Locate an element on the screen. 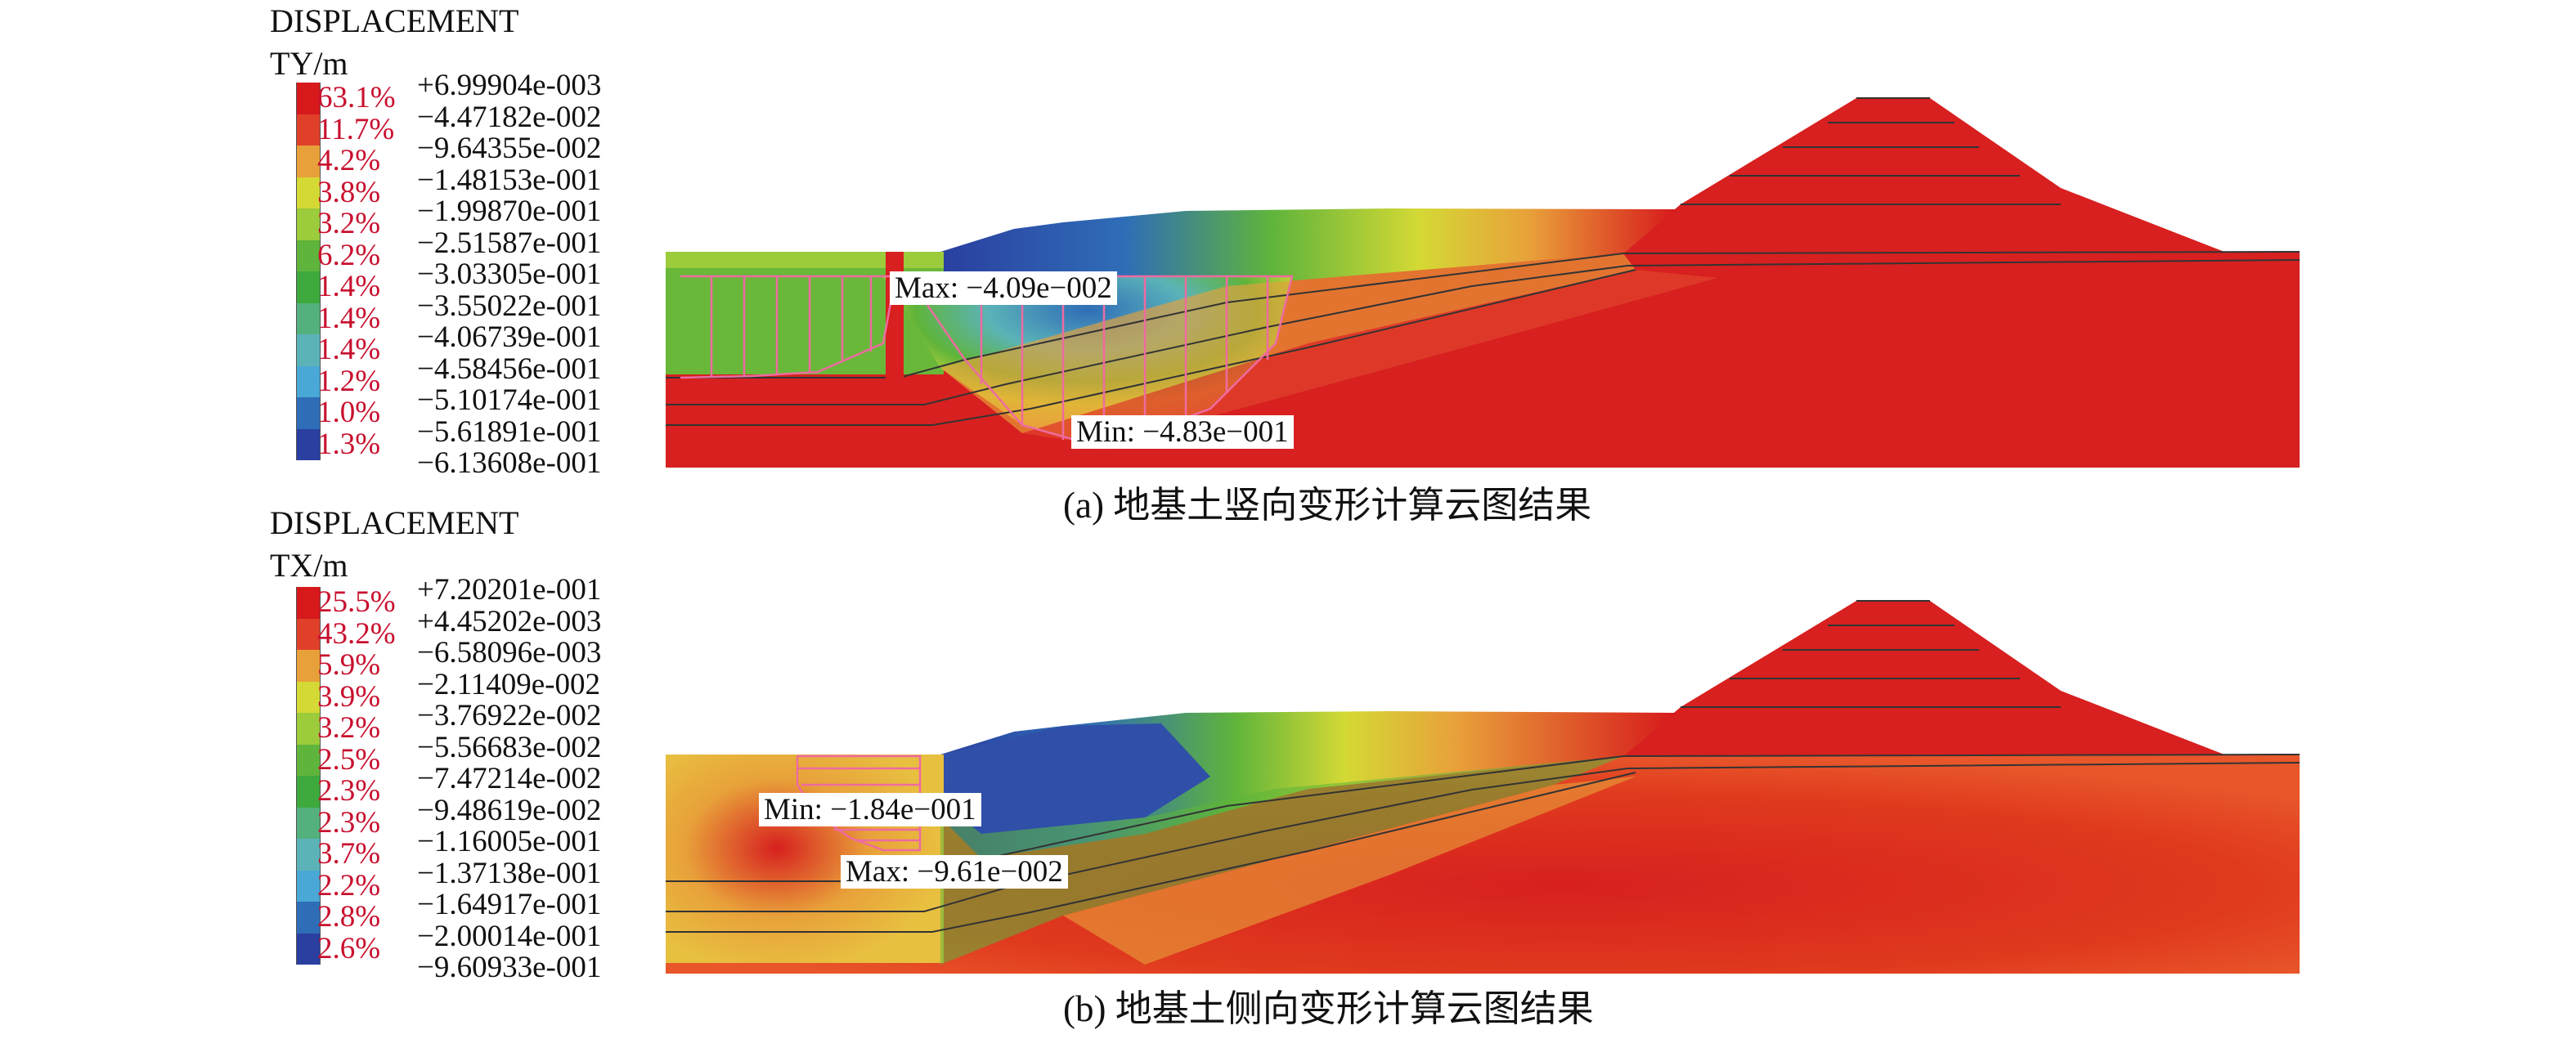  legend-percent: 2.6% is located at coordinates (349, 948).